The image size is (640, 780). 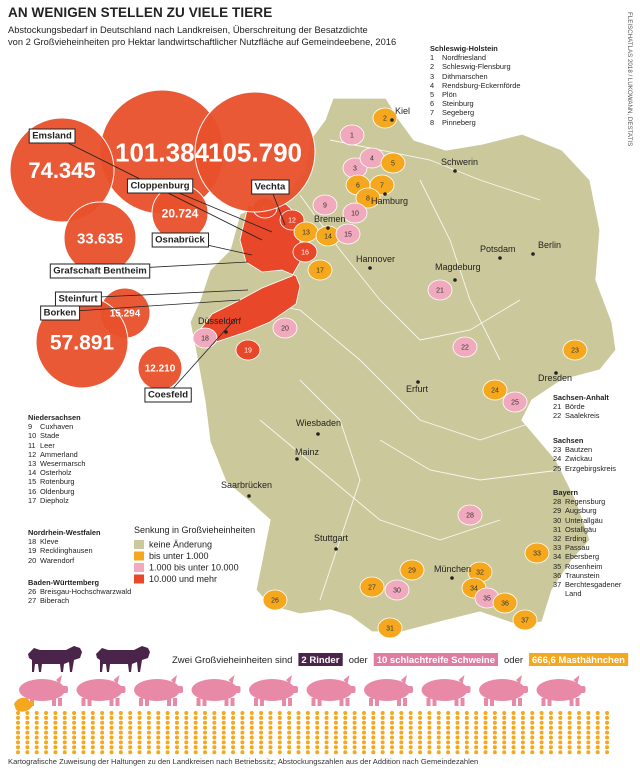 I want to click on region-name: Diepholz, so click(x=54, y=500).